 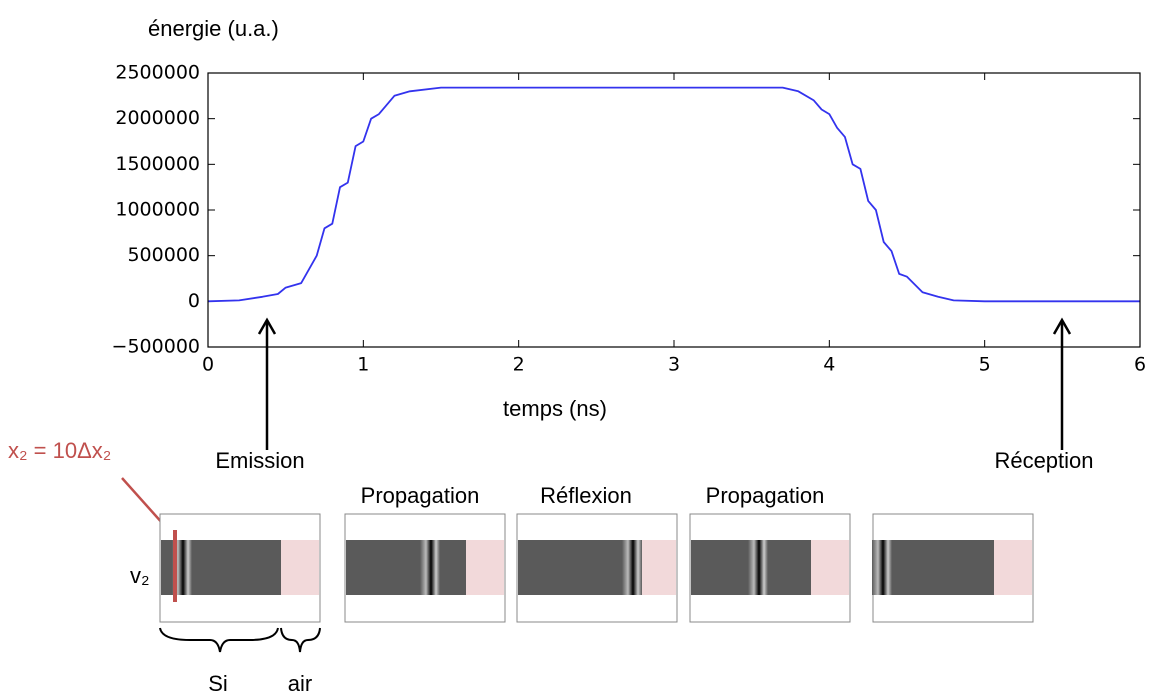 I want to click on y-tick-label: 2000000, so click(x=157, y=118).